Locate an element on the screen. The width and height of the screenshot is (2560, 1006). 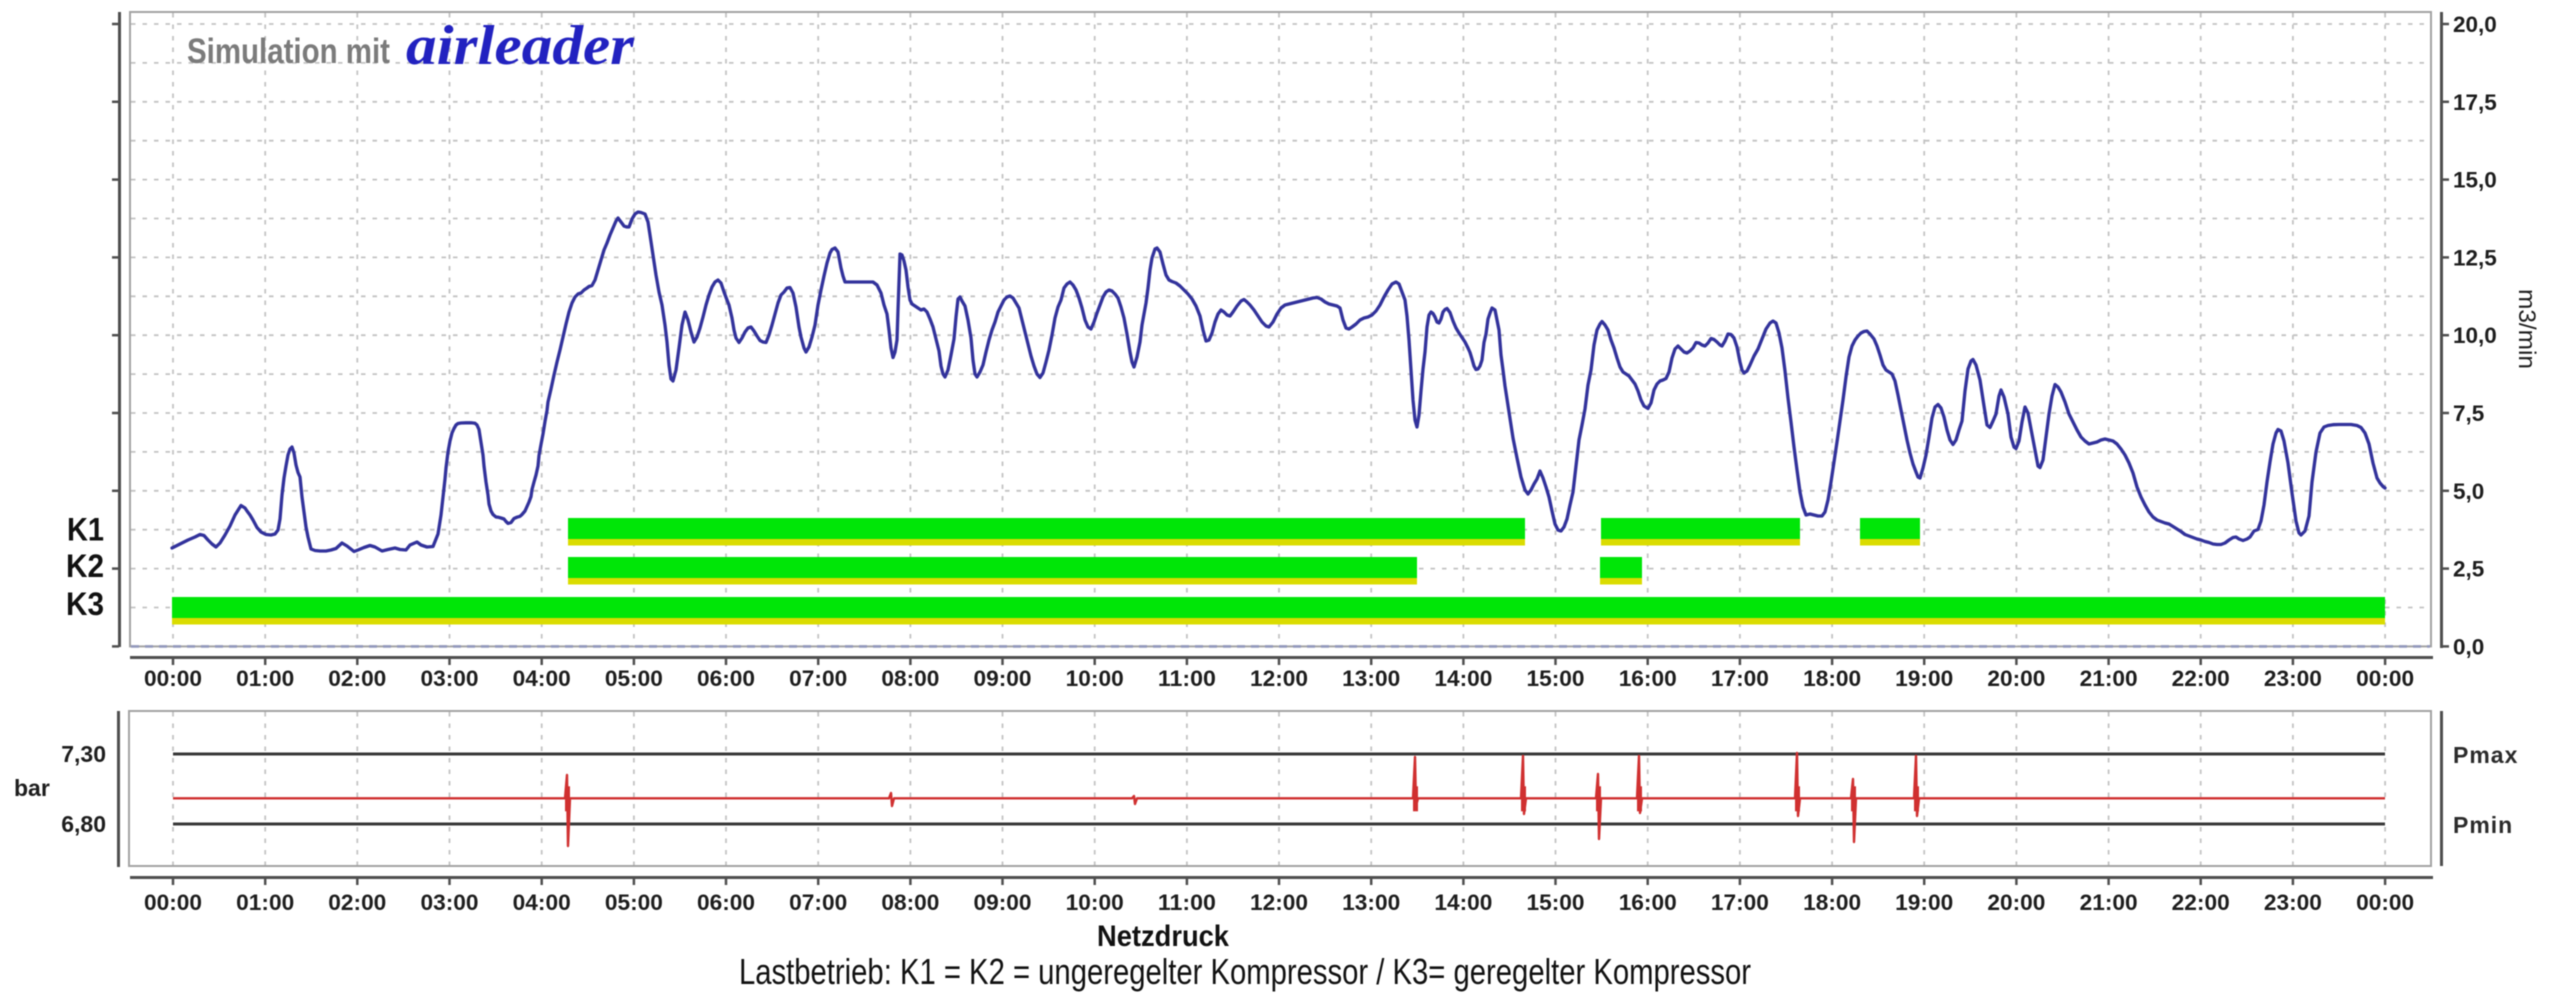
svg-text: 17,5 is located at coordinates (2475, 102).